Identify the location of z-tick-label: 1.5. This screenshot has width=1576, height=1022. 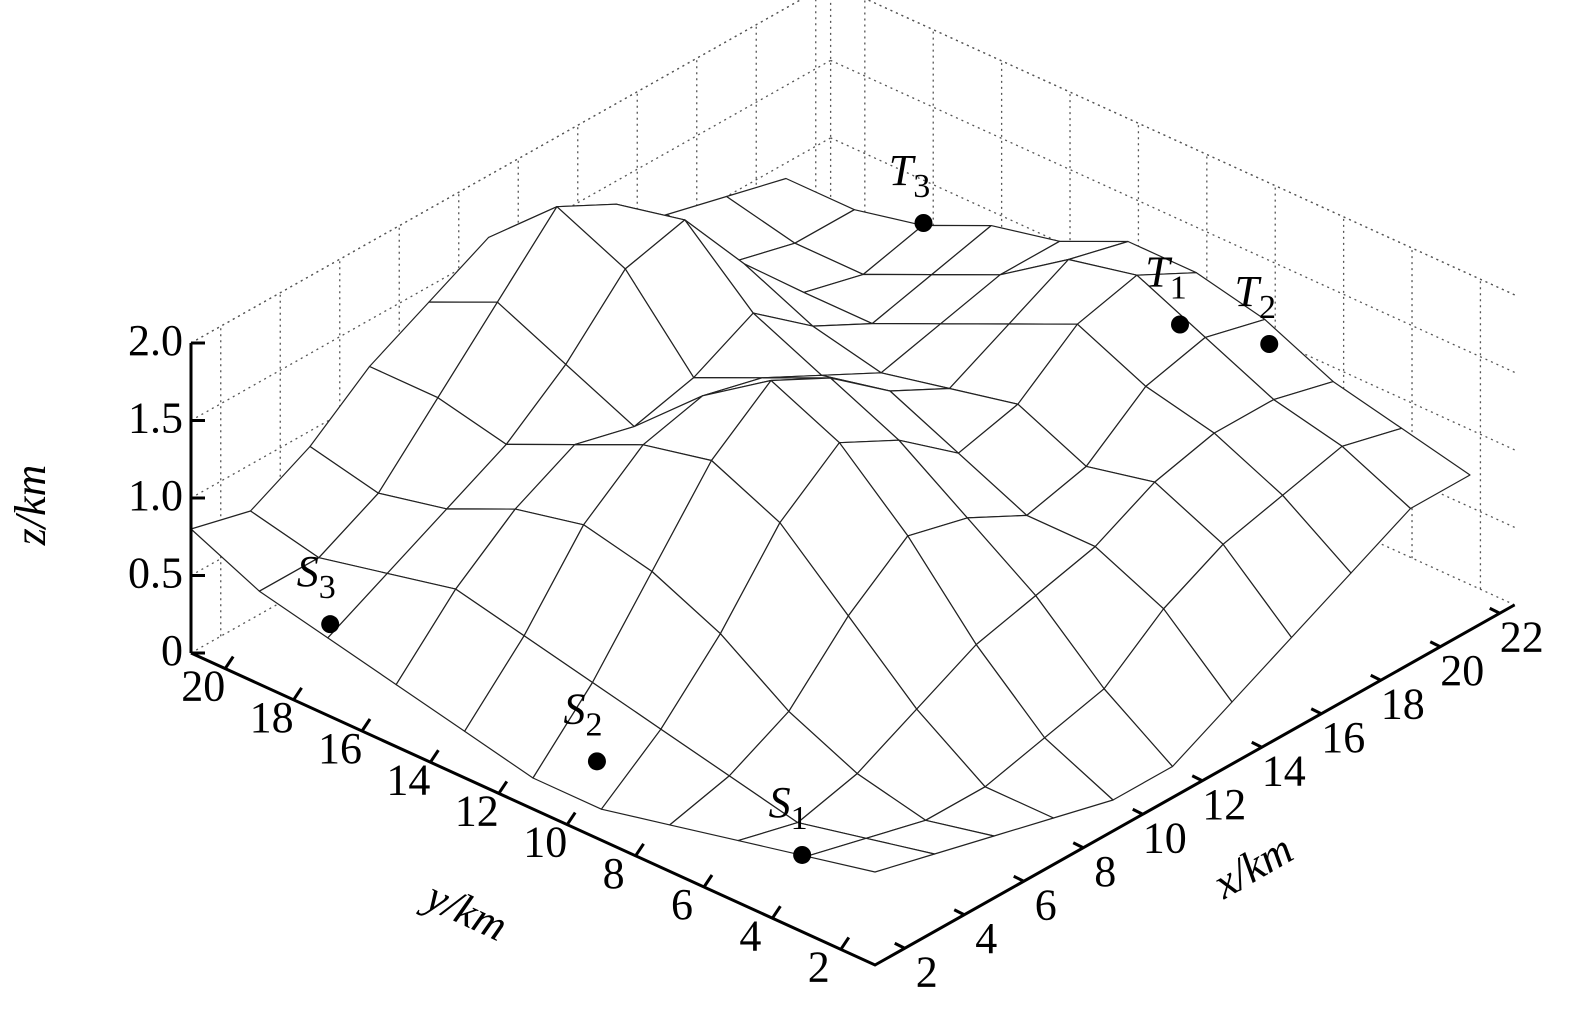
(155, 418).